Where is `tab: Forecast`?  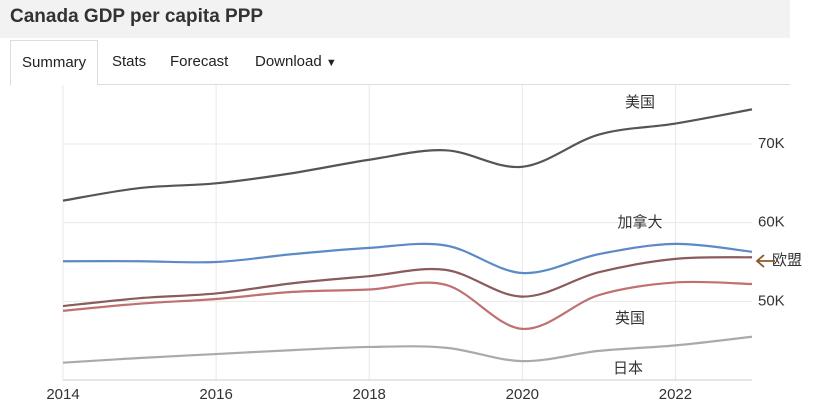
tab: Forecast is located at coordinates (199, 61).